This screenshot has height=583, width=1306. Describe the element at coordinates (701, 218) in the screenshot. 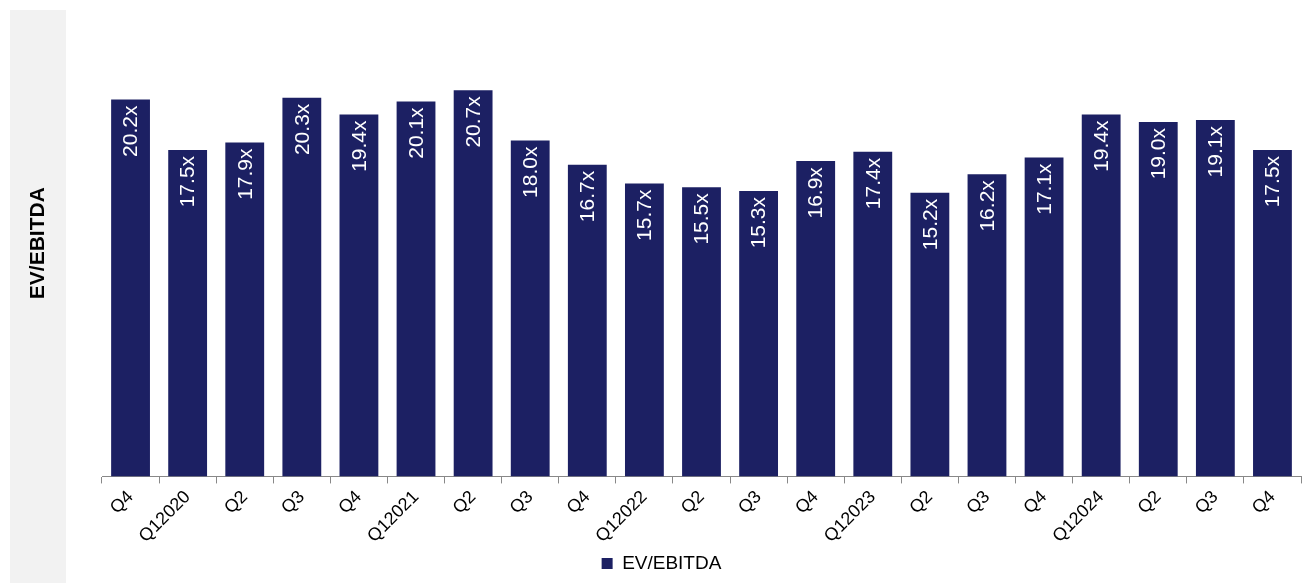

I see `data-label: 15.5x` at that location.